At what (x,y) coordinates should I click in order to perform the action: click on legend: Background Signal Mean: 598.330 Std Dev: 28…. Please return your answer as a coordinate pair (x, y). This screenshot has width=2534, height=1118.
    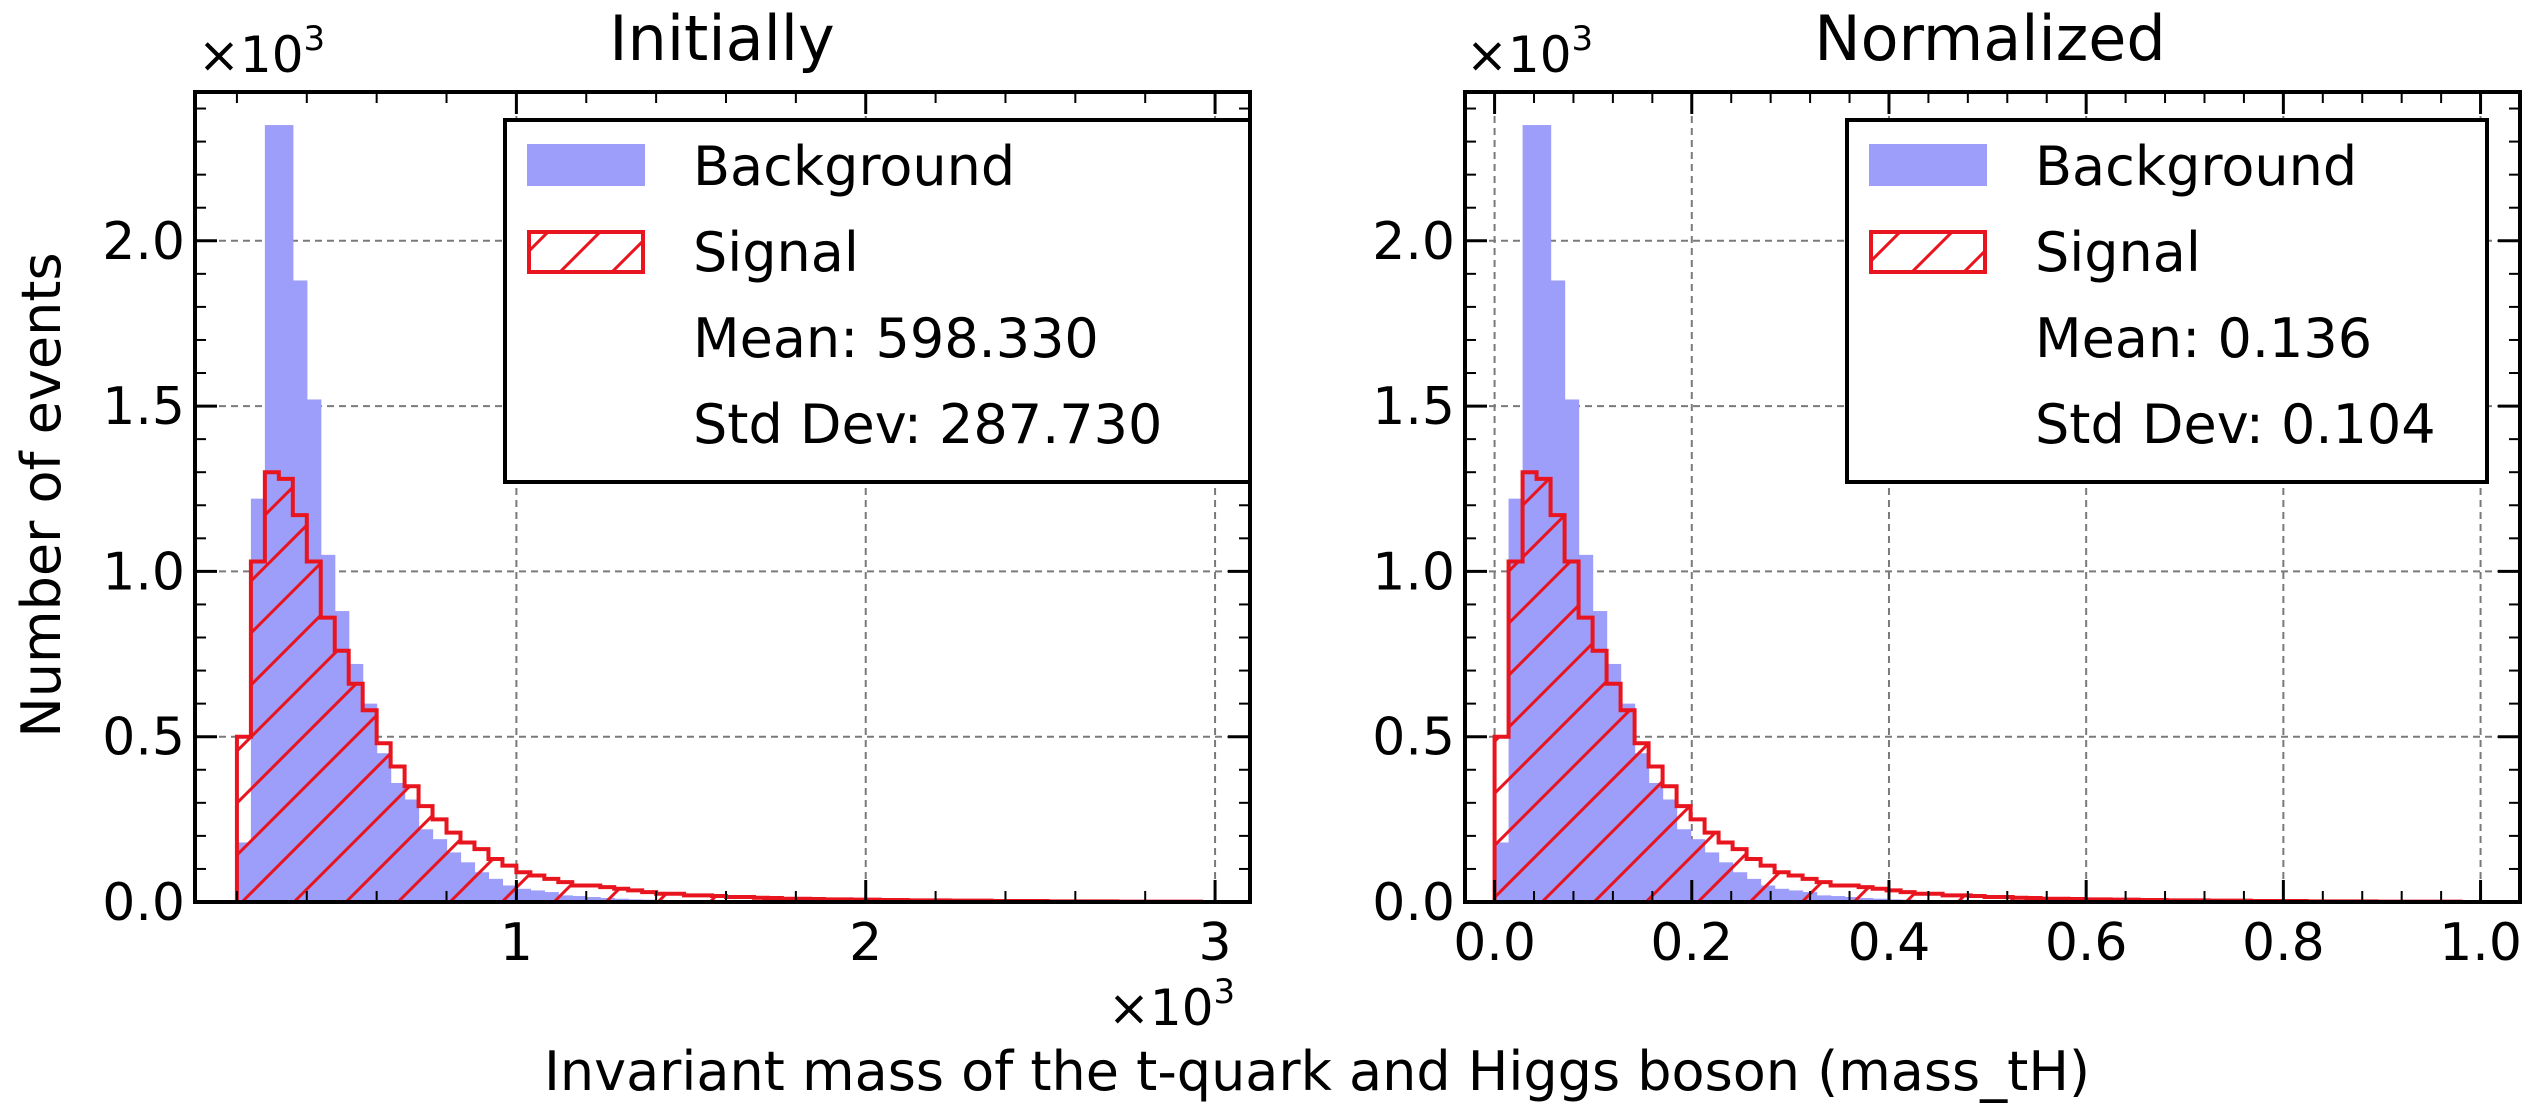
    Looking at the image, I should click on (877, 301).